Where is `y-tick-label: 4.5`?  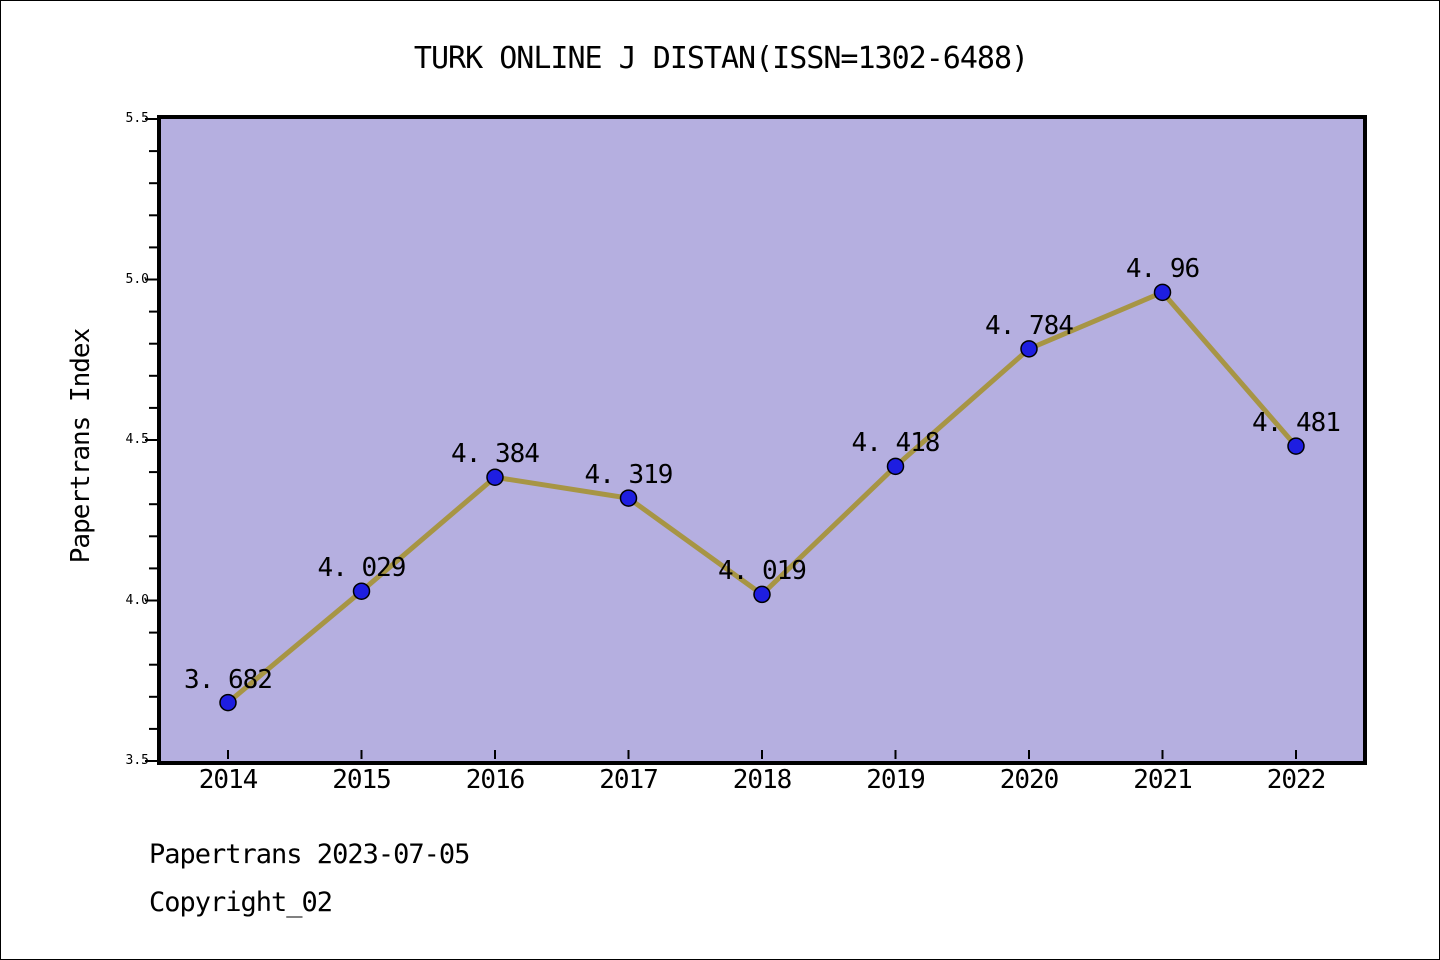 y-tick-label: 4.5 is located at coordinates (137, 439).